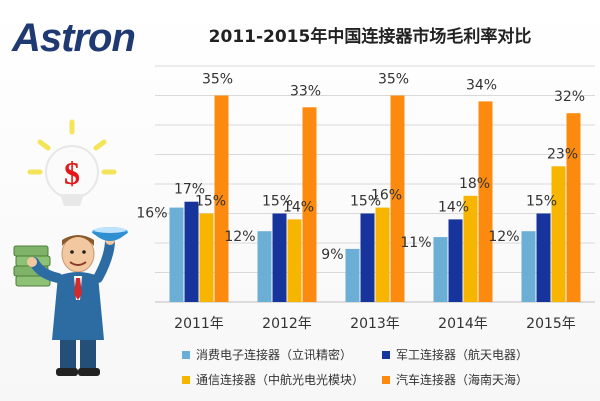 The width and height of the screenshot is (600, 401). I want to click on data-label: 9%, so click(332, 255).